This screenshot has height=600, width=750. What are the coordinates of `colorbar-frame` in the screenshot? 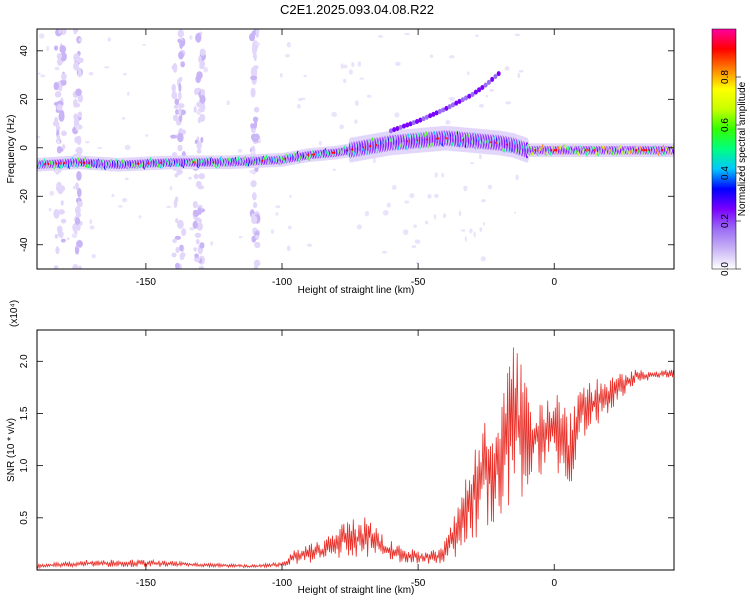 It's located at (724, 149).